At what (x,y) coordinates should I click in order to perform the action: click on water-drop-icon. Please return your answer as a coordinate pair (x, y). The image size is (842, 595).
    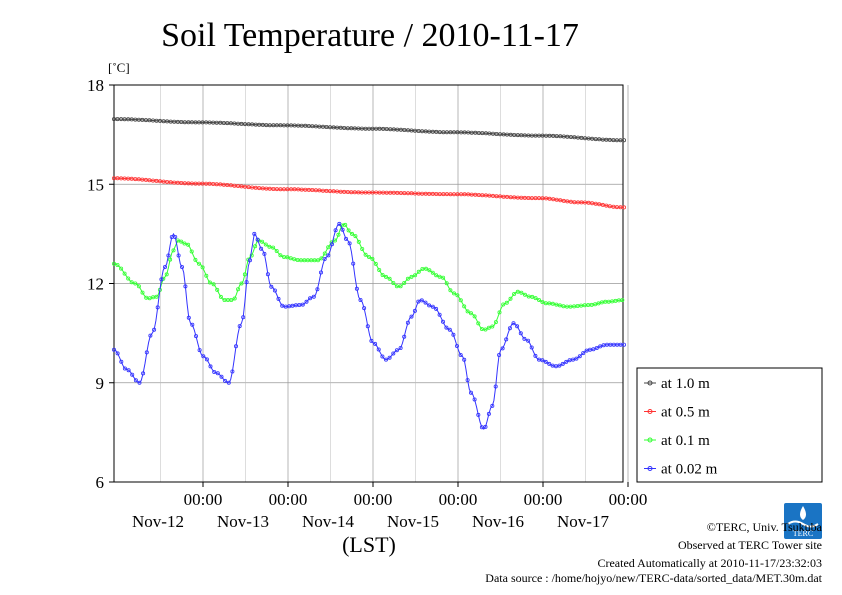
    Looking at the image, I should click on (803, 513).